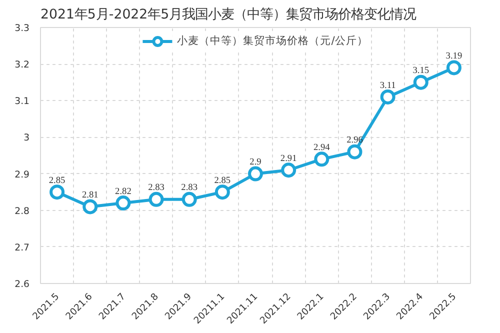 This screenshot has height=333, width=500. I want to click on y-tick-label: 2.8, so click(22, 211).